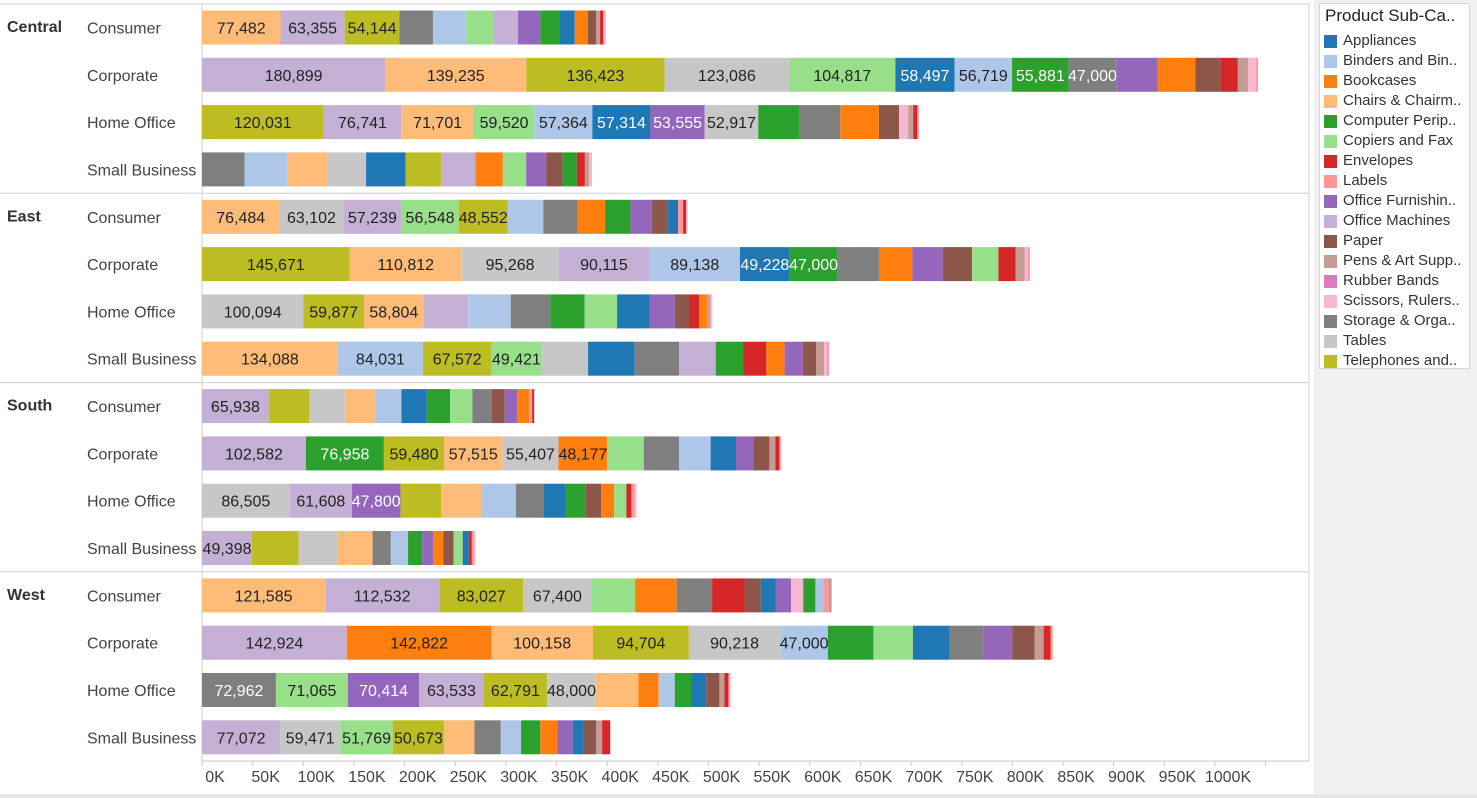 The image size is (1477, 798). What do you see at coordinates (253, 312) in the screenshot?
I see `data-label: 100,094` at bounding box center [253, 312].